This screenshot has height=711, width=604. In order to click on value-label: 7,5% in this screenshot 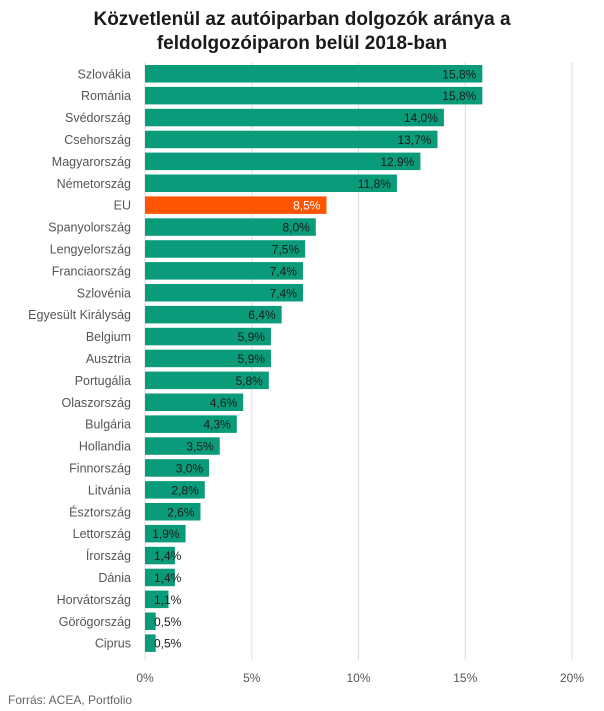, I will do `click(286, 249)`.